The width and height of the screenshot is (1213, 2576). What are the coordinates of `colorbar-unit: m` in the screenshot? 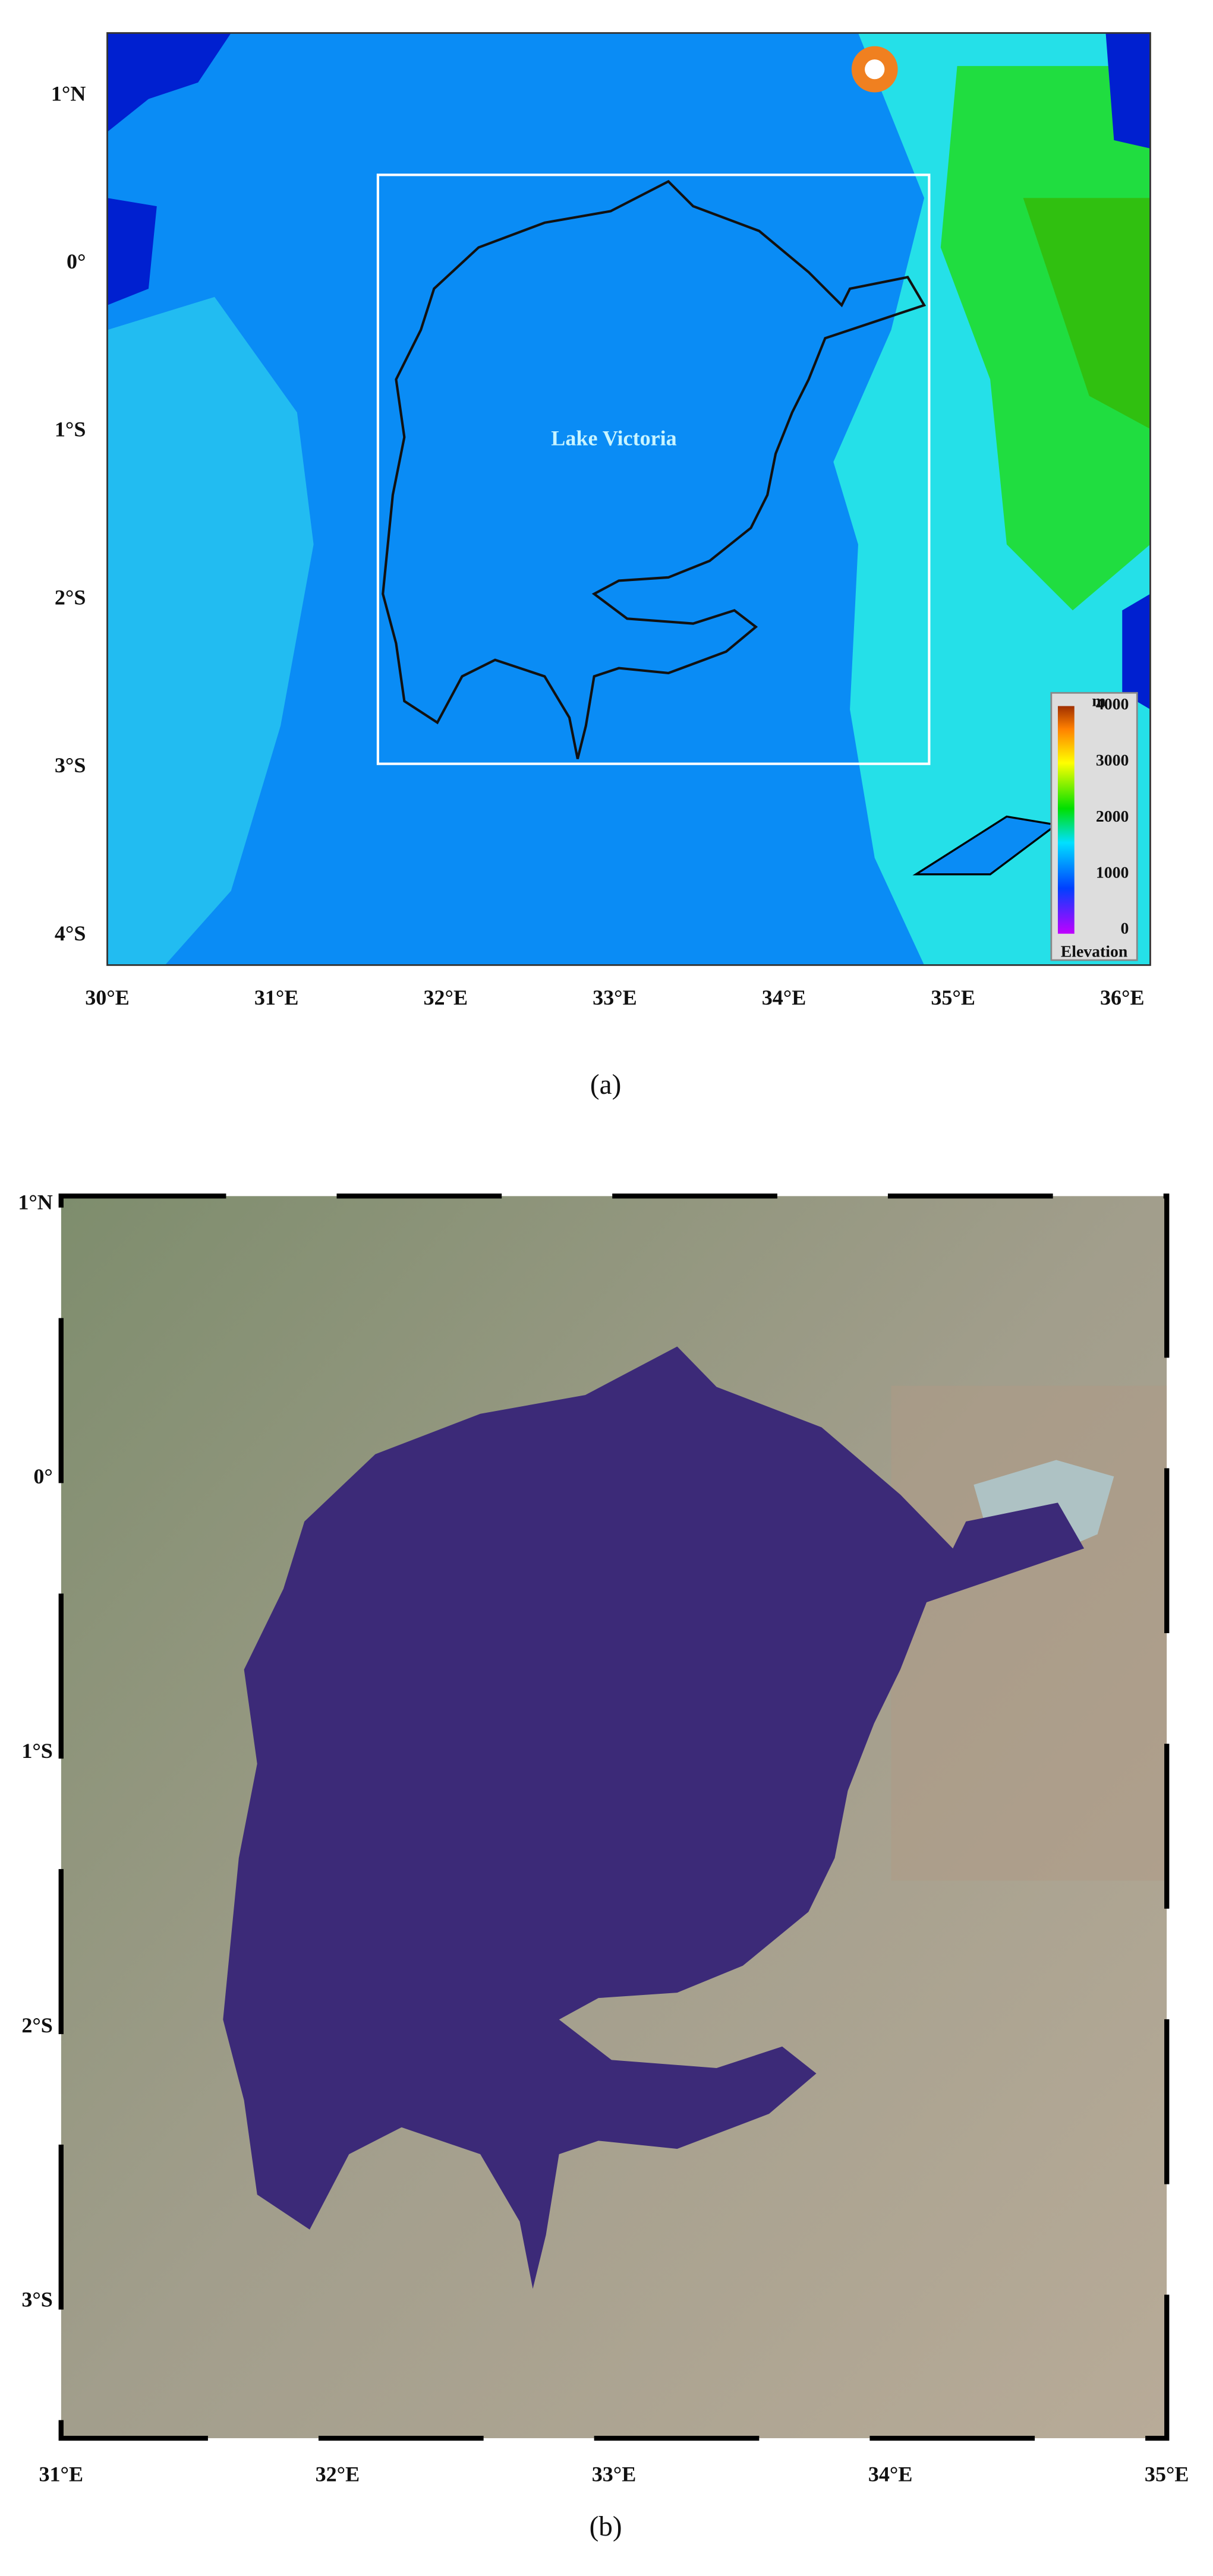 It's located at (1098, 701).